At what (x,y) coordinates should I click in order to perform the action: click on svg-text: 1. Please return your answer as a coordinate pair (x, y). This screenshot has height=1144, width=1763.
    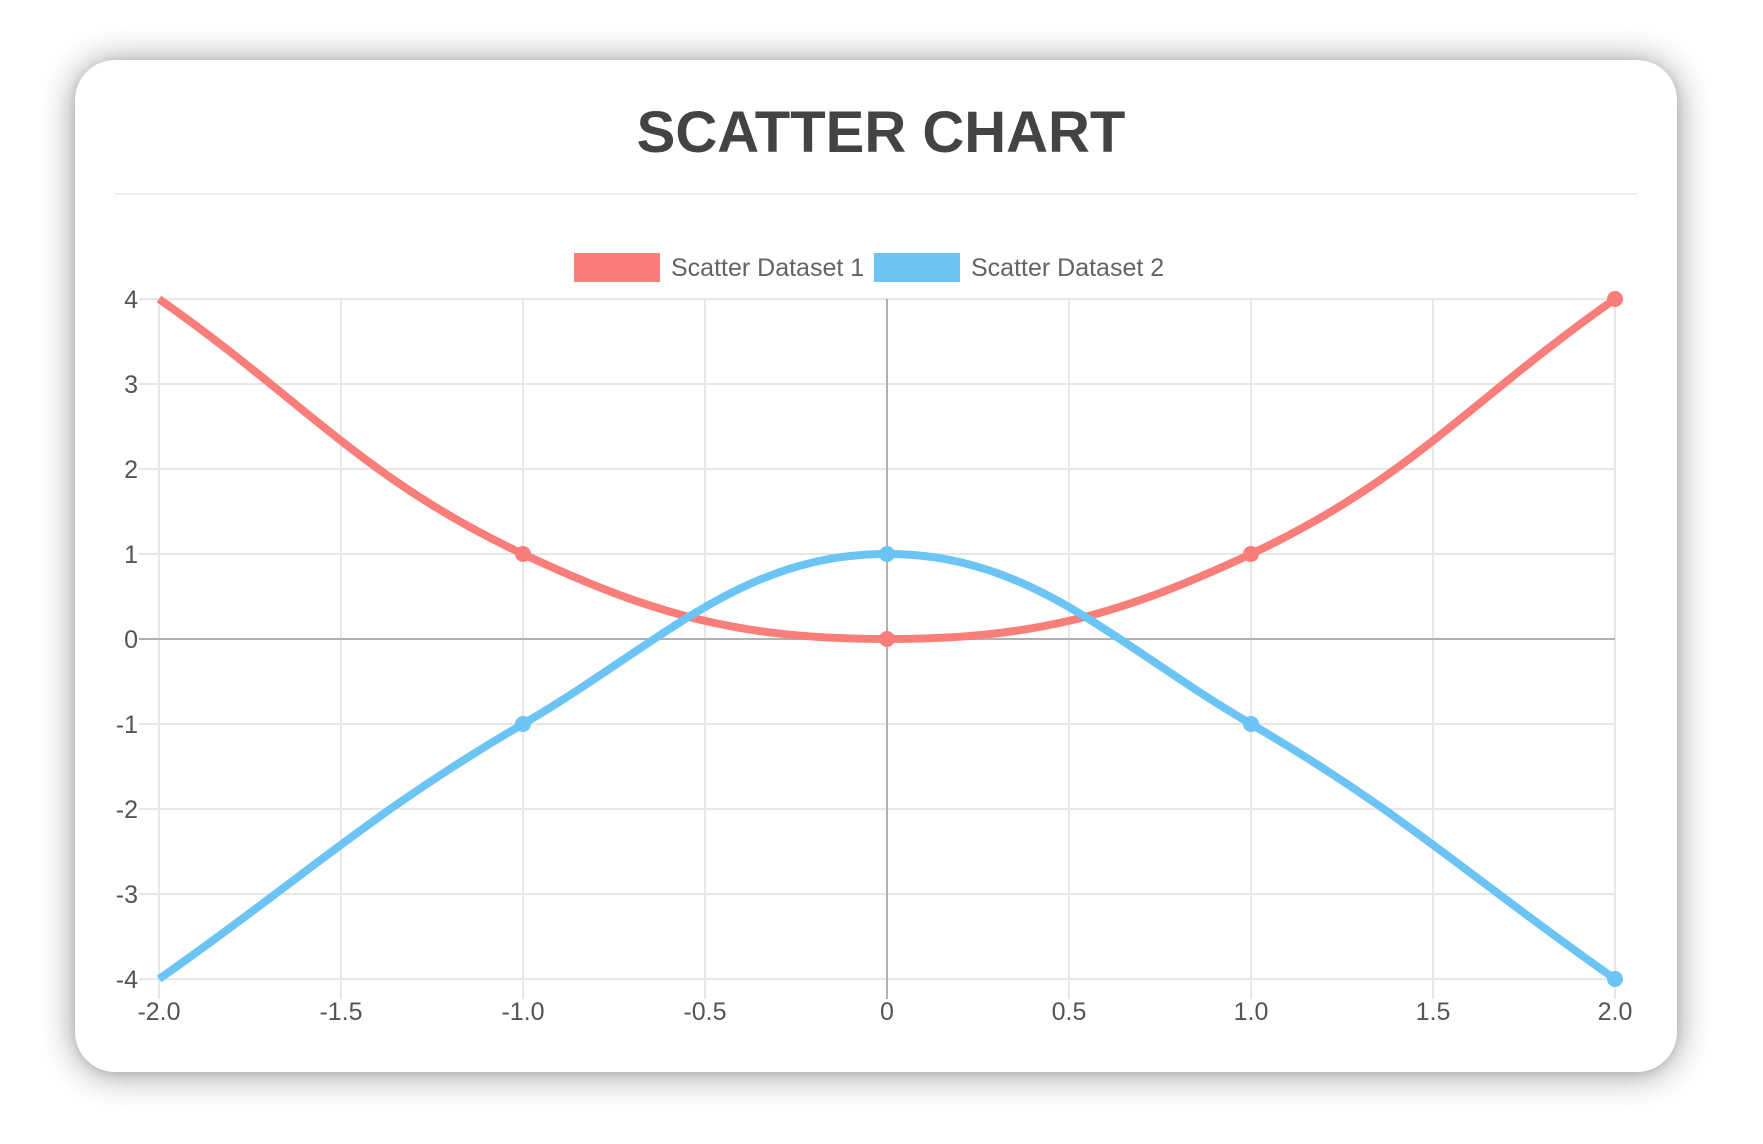
    Looking at the image, I should click on (131, 555).